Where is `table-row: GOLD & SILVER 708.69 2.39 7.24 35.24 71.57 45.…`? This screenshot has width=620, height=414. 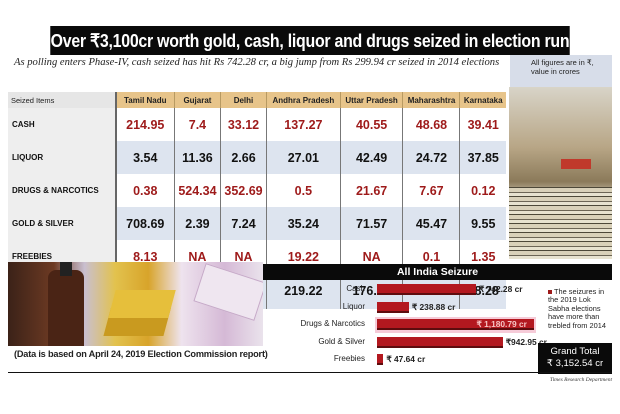 table-row: GOLD & SILVER 708.69 2.39 7.24 35.24 71.57 45.… is located at coordinates (257, 223).